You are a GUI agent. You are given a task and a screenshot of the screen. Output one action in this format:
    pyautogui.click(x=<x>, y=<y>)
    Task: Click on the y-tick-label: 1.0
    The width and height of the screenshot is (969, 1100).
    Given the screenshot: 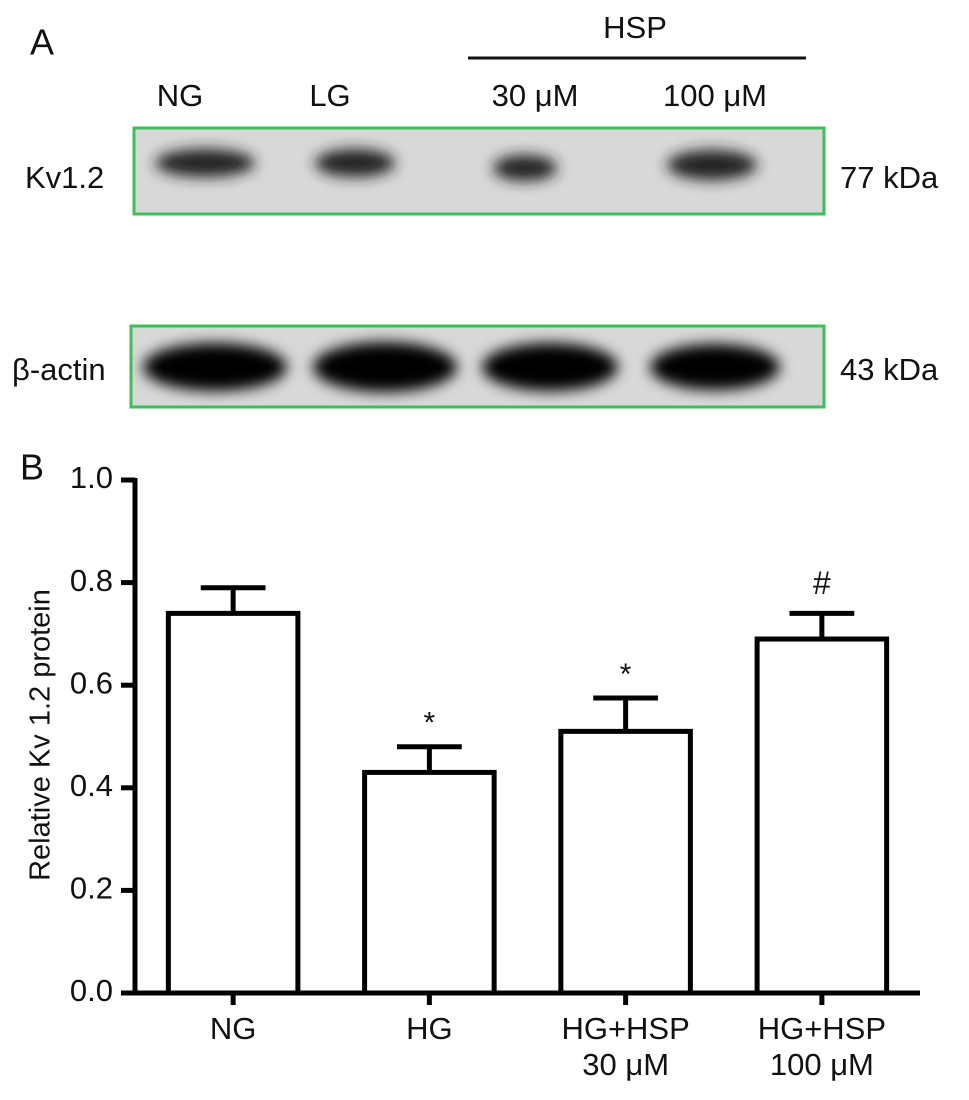 What is the action you would take?
    pyautogui.click(x=91, y=477)
    